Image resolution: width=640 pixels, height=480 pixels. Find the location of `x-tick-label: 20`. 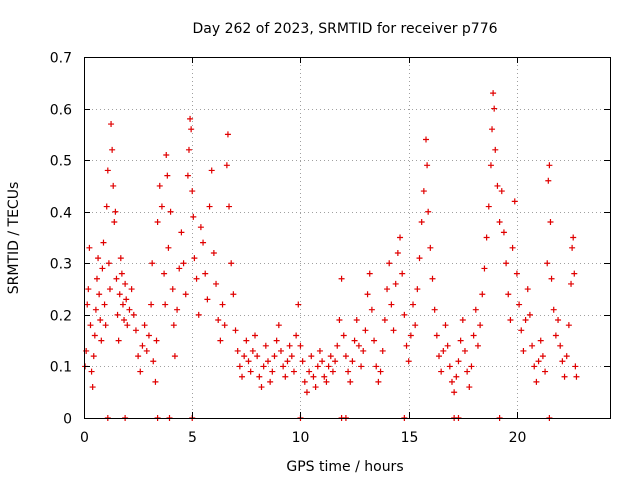

x-tick-label: 20 is located at coordinates (518, 438).